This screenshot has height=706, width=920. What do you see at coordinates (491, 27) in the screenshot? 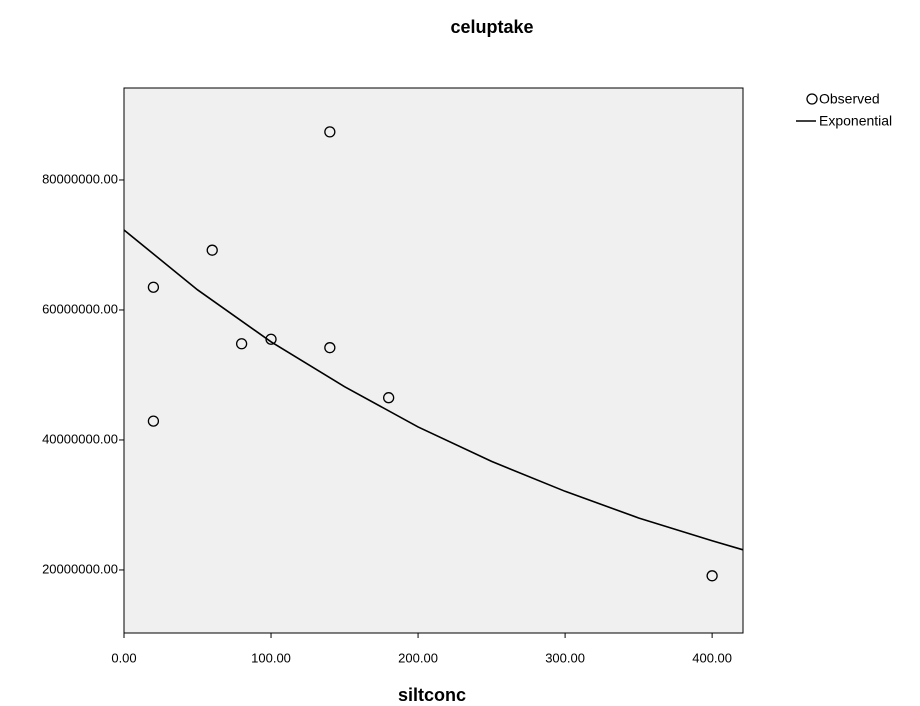
I see `chart-title: celuptake` at bounding box center [491, 27].